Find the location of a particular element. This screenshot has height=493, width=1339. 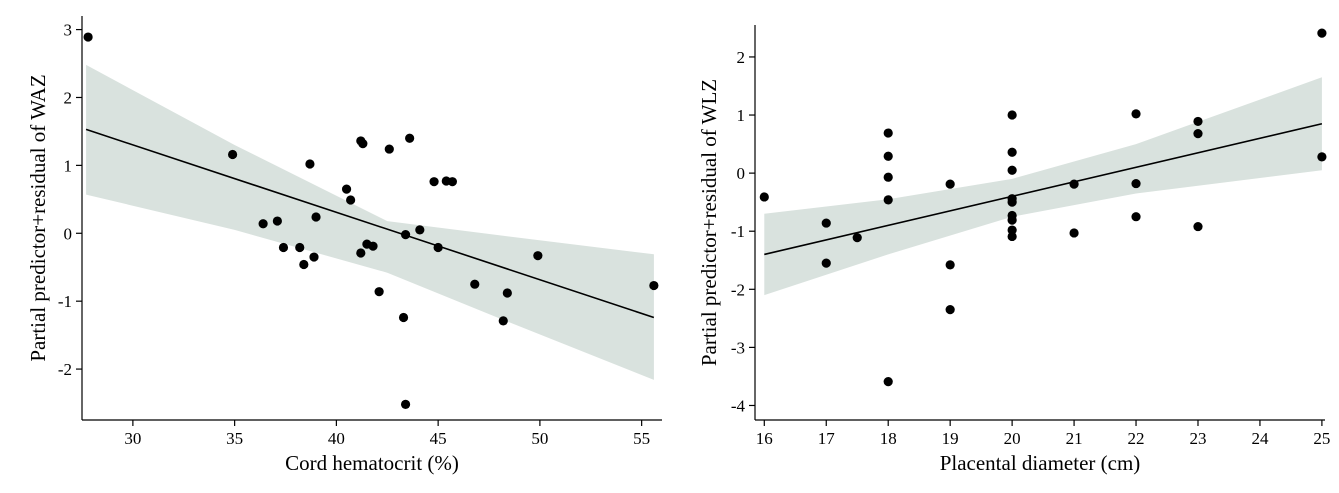

x-tick-label: 45 is located at coordinates (438, 438).